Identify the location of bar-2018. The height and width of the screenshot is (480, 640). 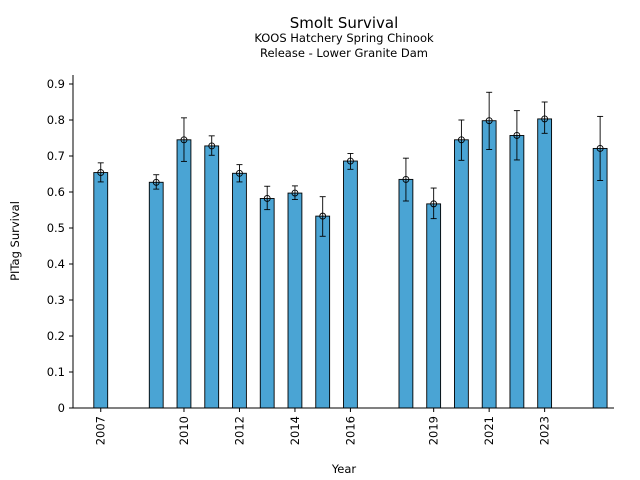
(406, 293).